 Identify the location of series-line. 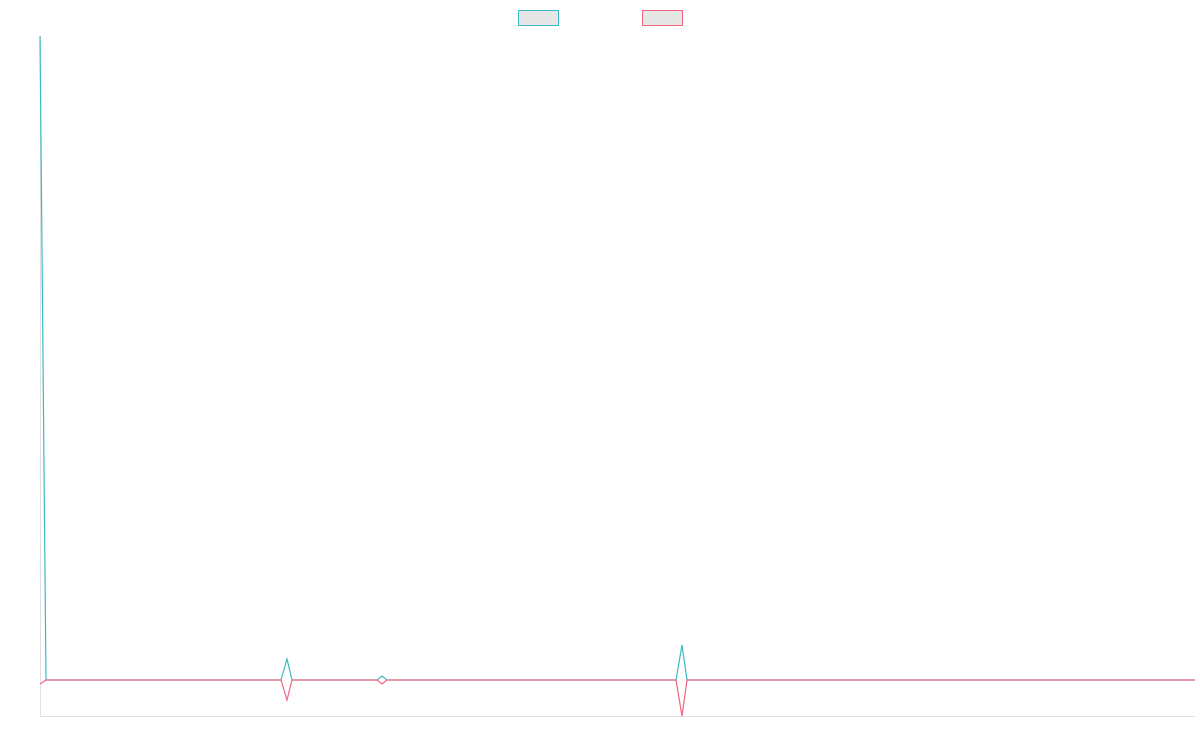
(617, 698).